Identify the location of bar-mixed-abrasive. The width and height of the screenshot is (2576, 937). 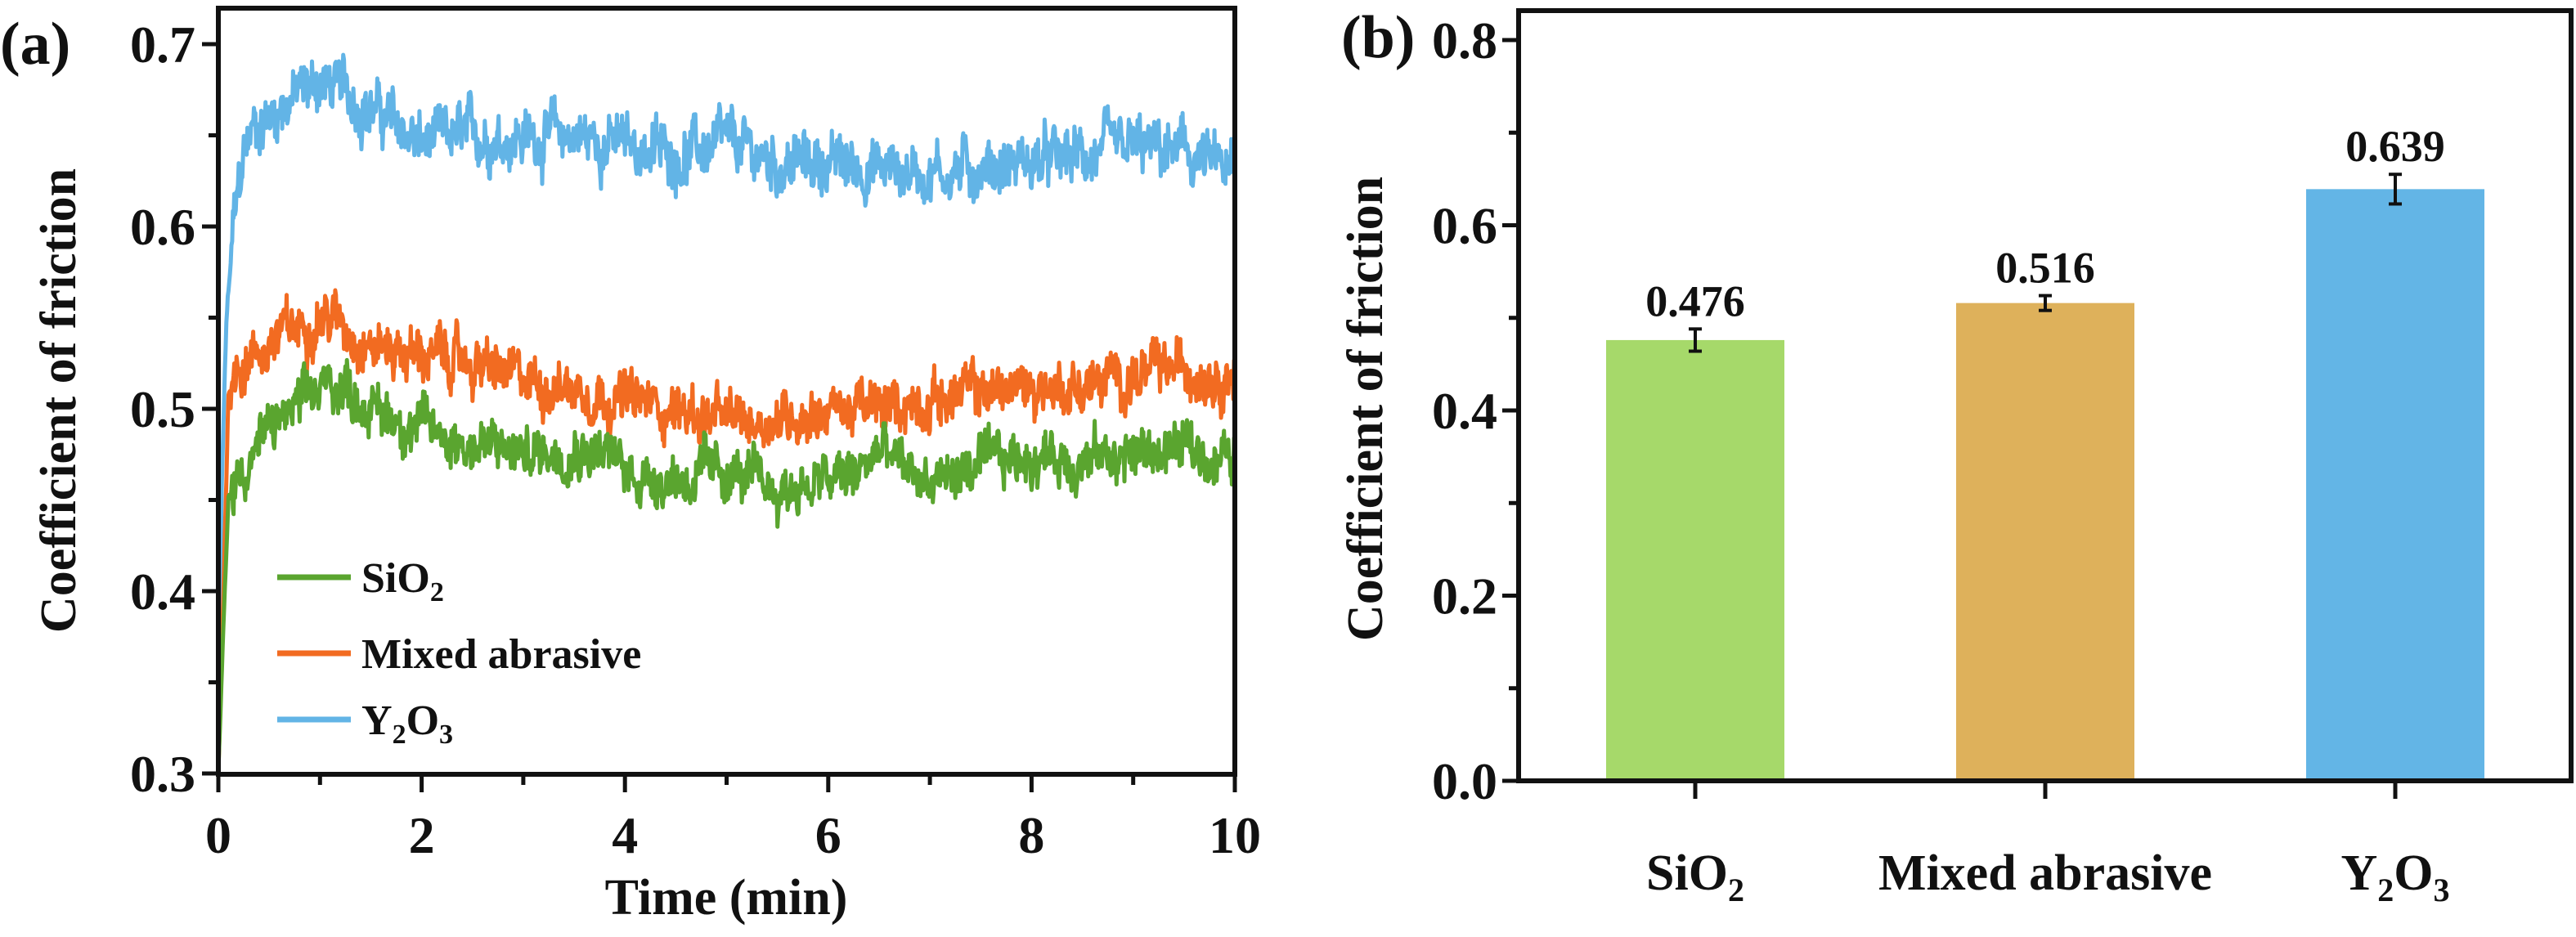
(2045, 542).